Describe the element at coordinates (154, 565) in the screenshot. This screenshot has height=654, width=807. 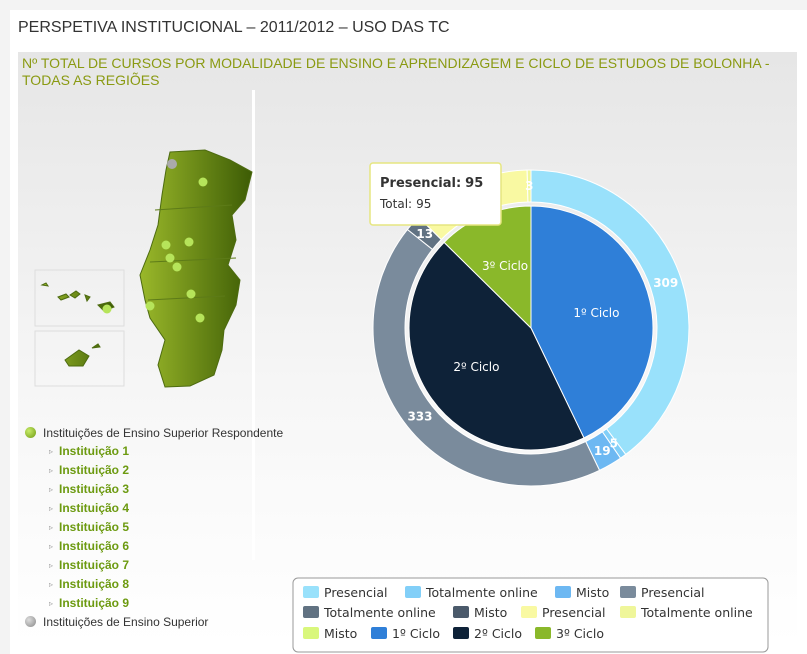
I see `institution-link: Instituição 7` at that location.